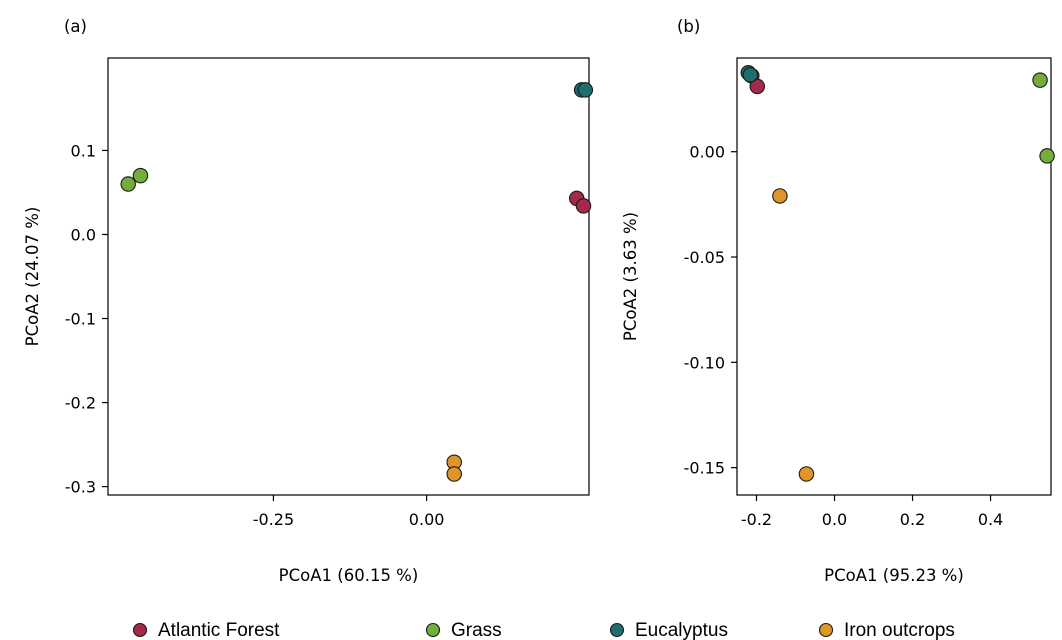 The height and width of the screenshot is (640, 1062). Describe the element at coordinates (427, 519) in the screenshot. I see `x-tick-label: 0.00` at that location.